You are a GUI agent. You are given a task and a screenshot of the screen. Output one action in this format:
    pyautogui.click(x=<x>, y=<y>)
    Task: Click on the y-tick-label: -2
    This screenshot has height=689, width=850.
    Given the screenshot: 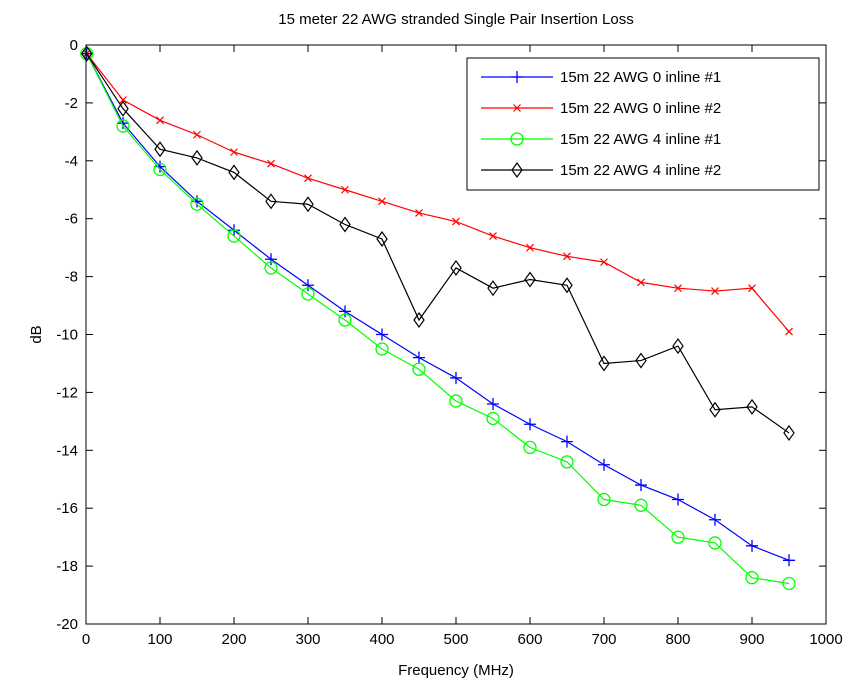 What is the action you would take?
    pyautogui.click(x=71, y=103)
    